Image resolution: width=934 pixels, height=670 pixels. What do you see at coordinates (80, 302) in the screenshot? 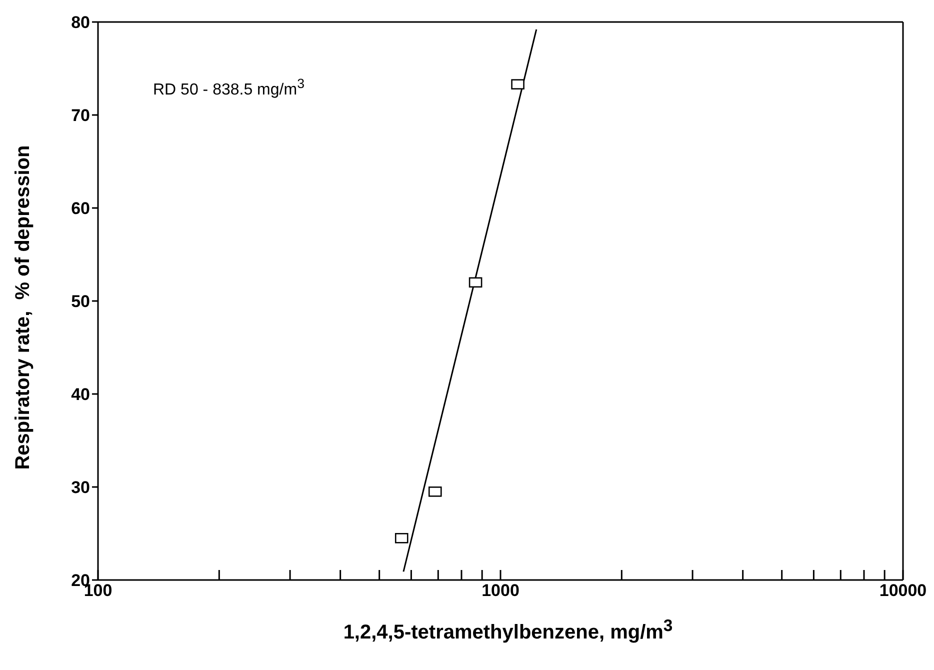
I see `y-tick-label: 50` at bounding box center [80, 302].